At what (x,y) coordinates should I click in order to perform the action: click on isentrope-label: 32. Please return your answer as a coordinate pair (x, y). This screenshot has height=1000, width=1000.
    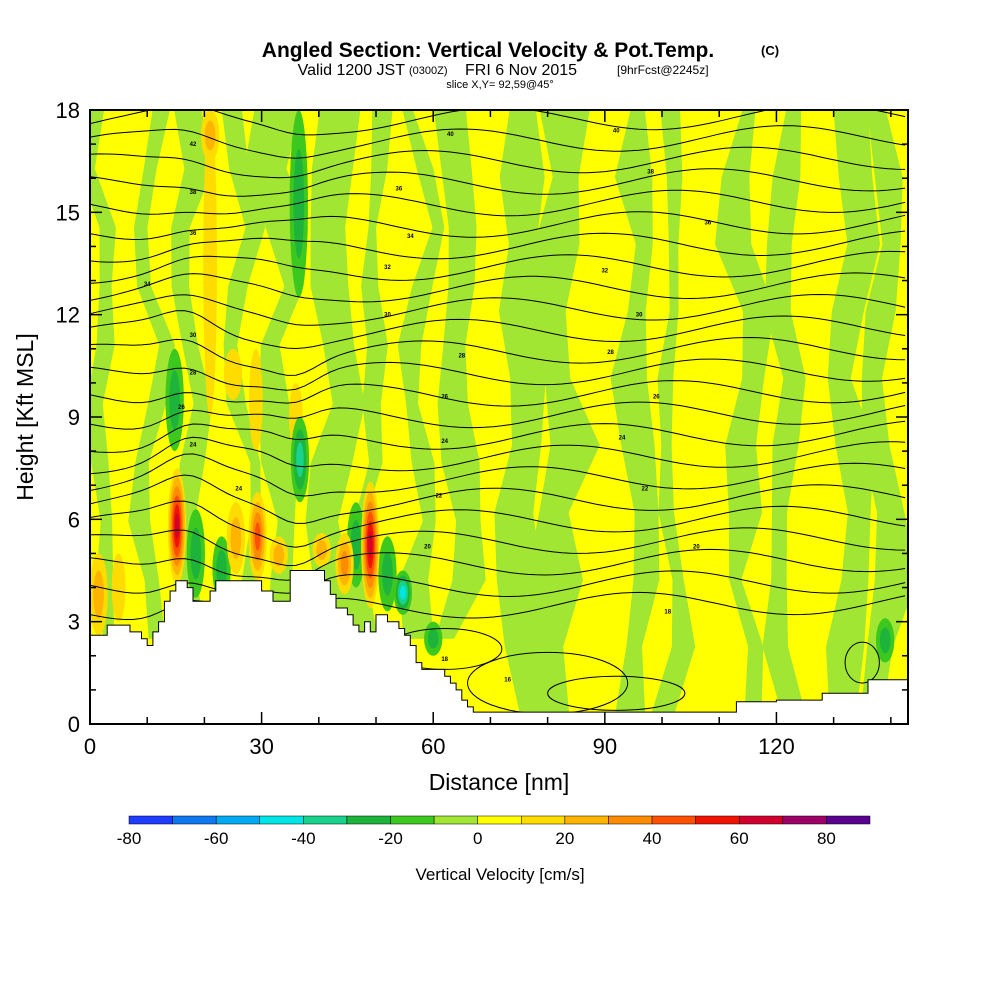
    Looking at the image, I should click on (604, 271).